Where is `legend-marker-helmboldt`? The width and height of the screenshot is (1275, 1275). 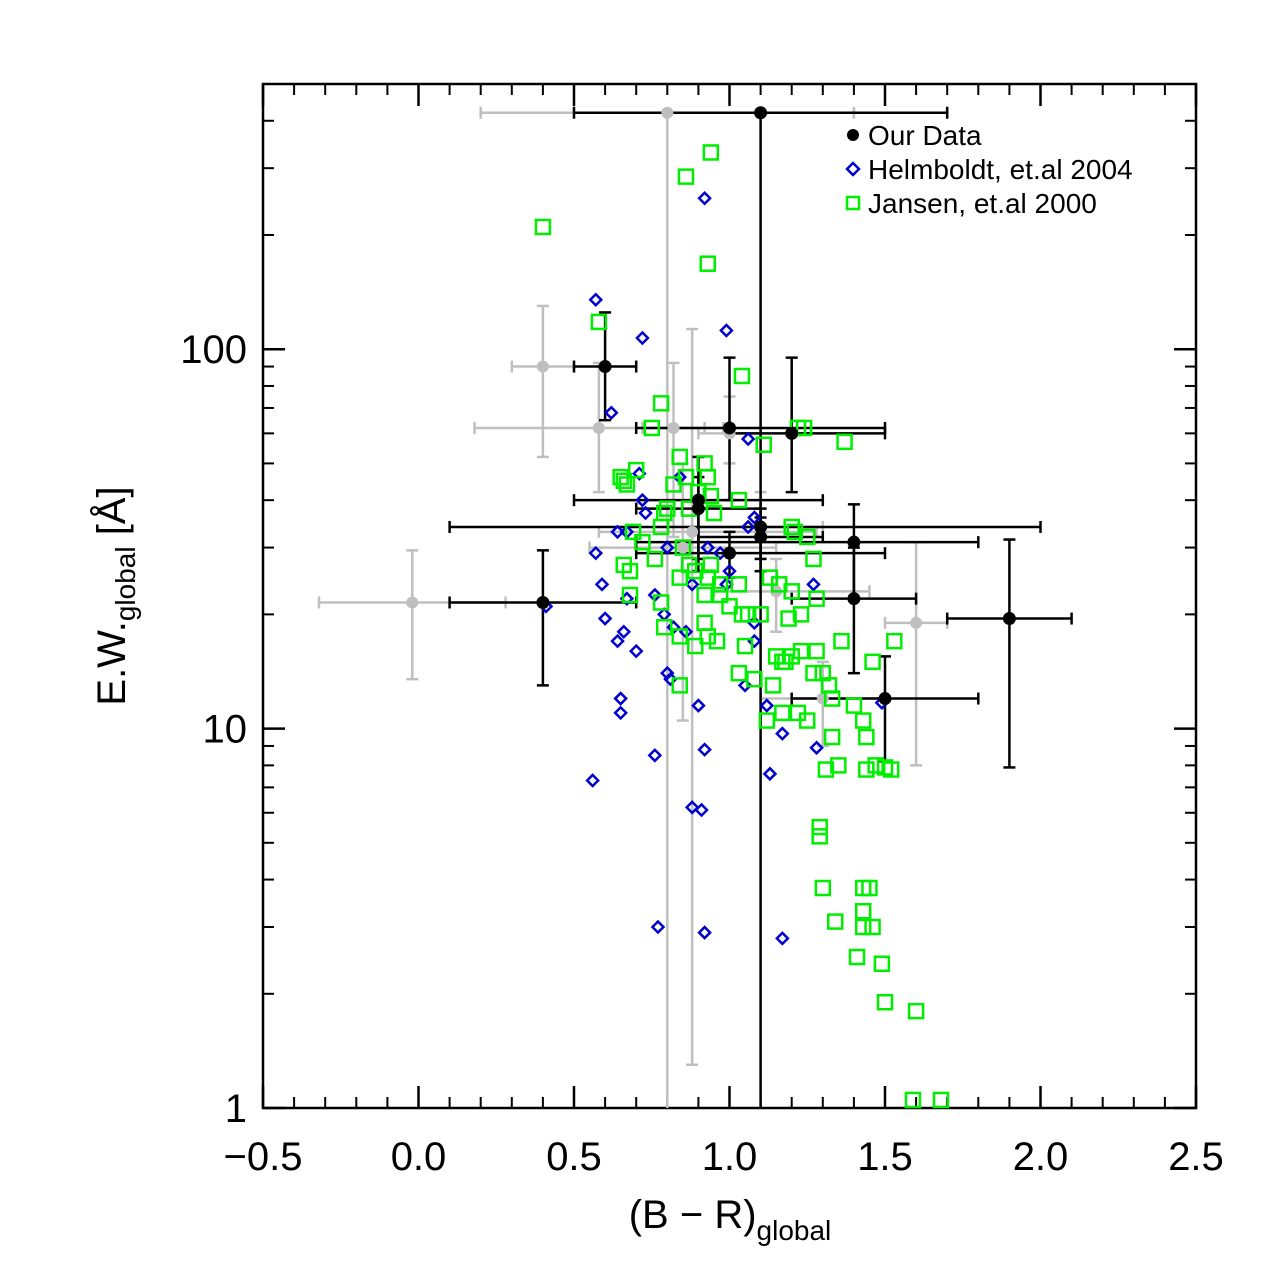 legend-marker-helmboldt is located at coordinates (853, 169).